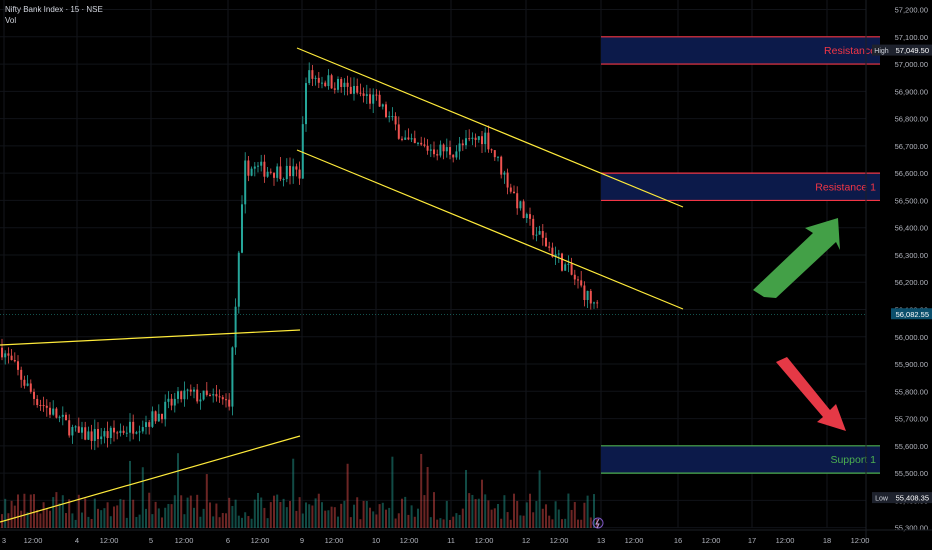  What do you see at coordinates (850, 51) in the screenshot?
I see `zone-label: Resistance` at bounding box center [850, 51].